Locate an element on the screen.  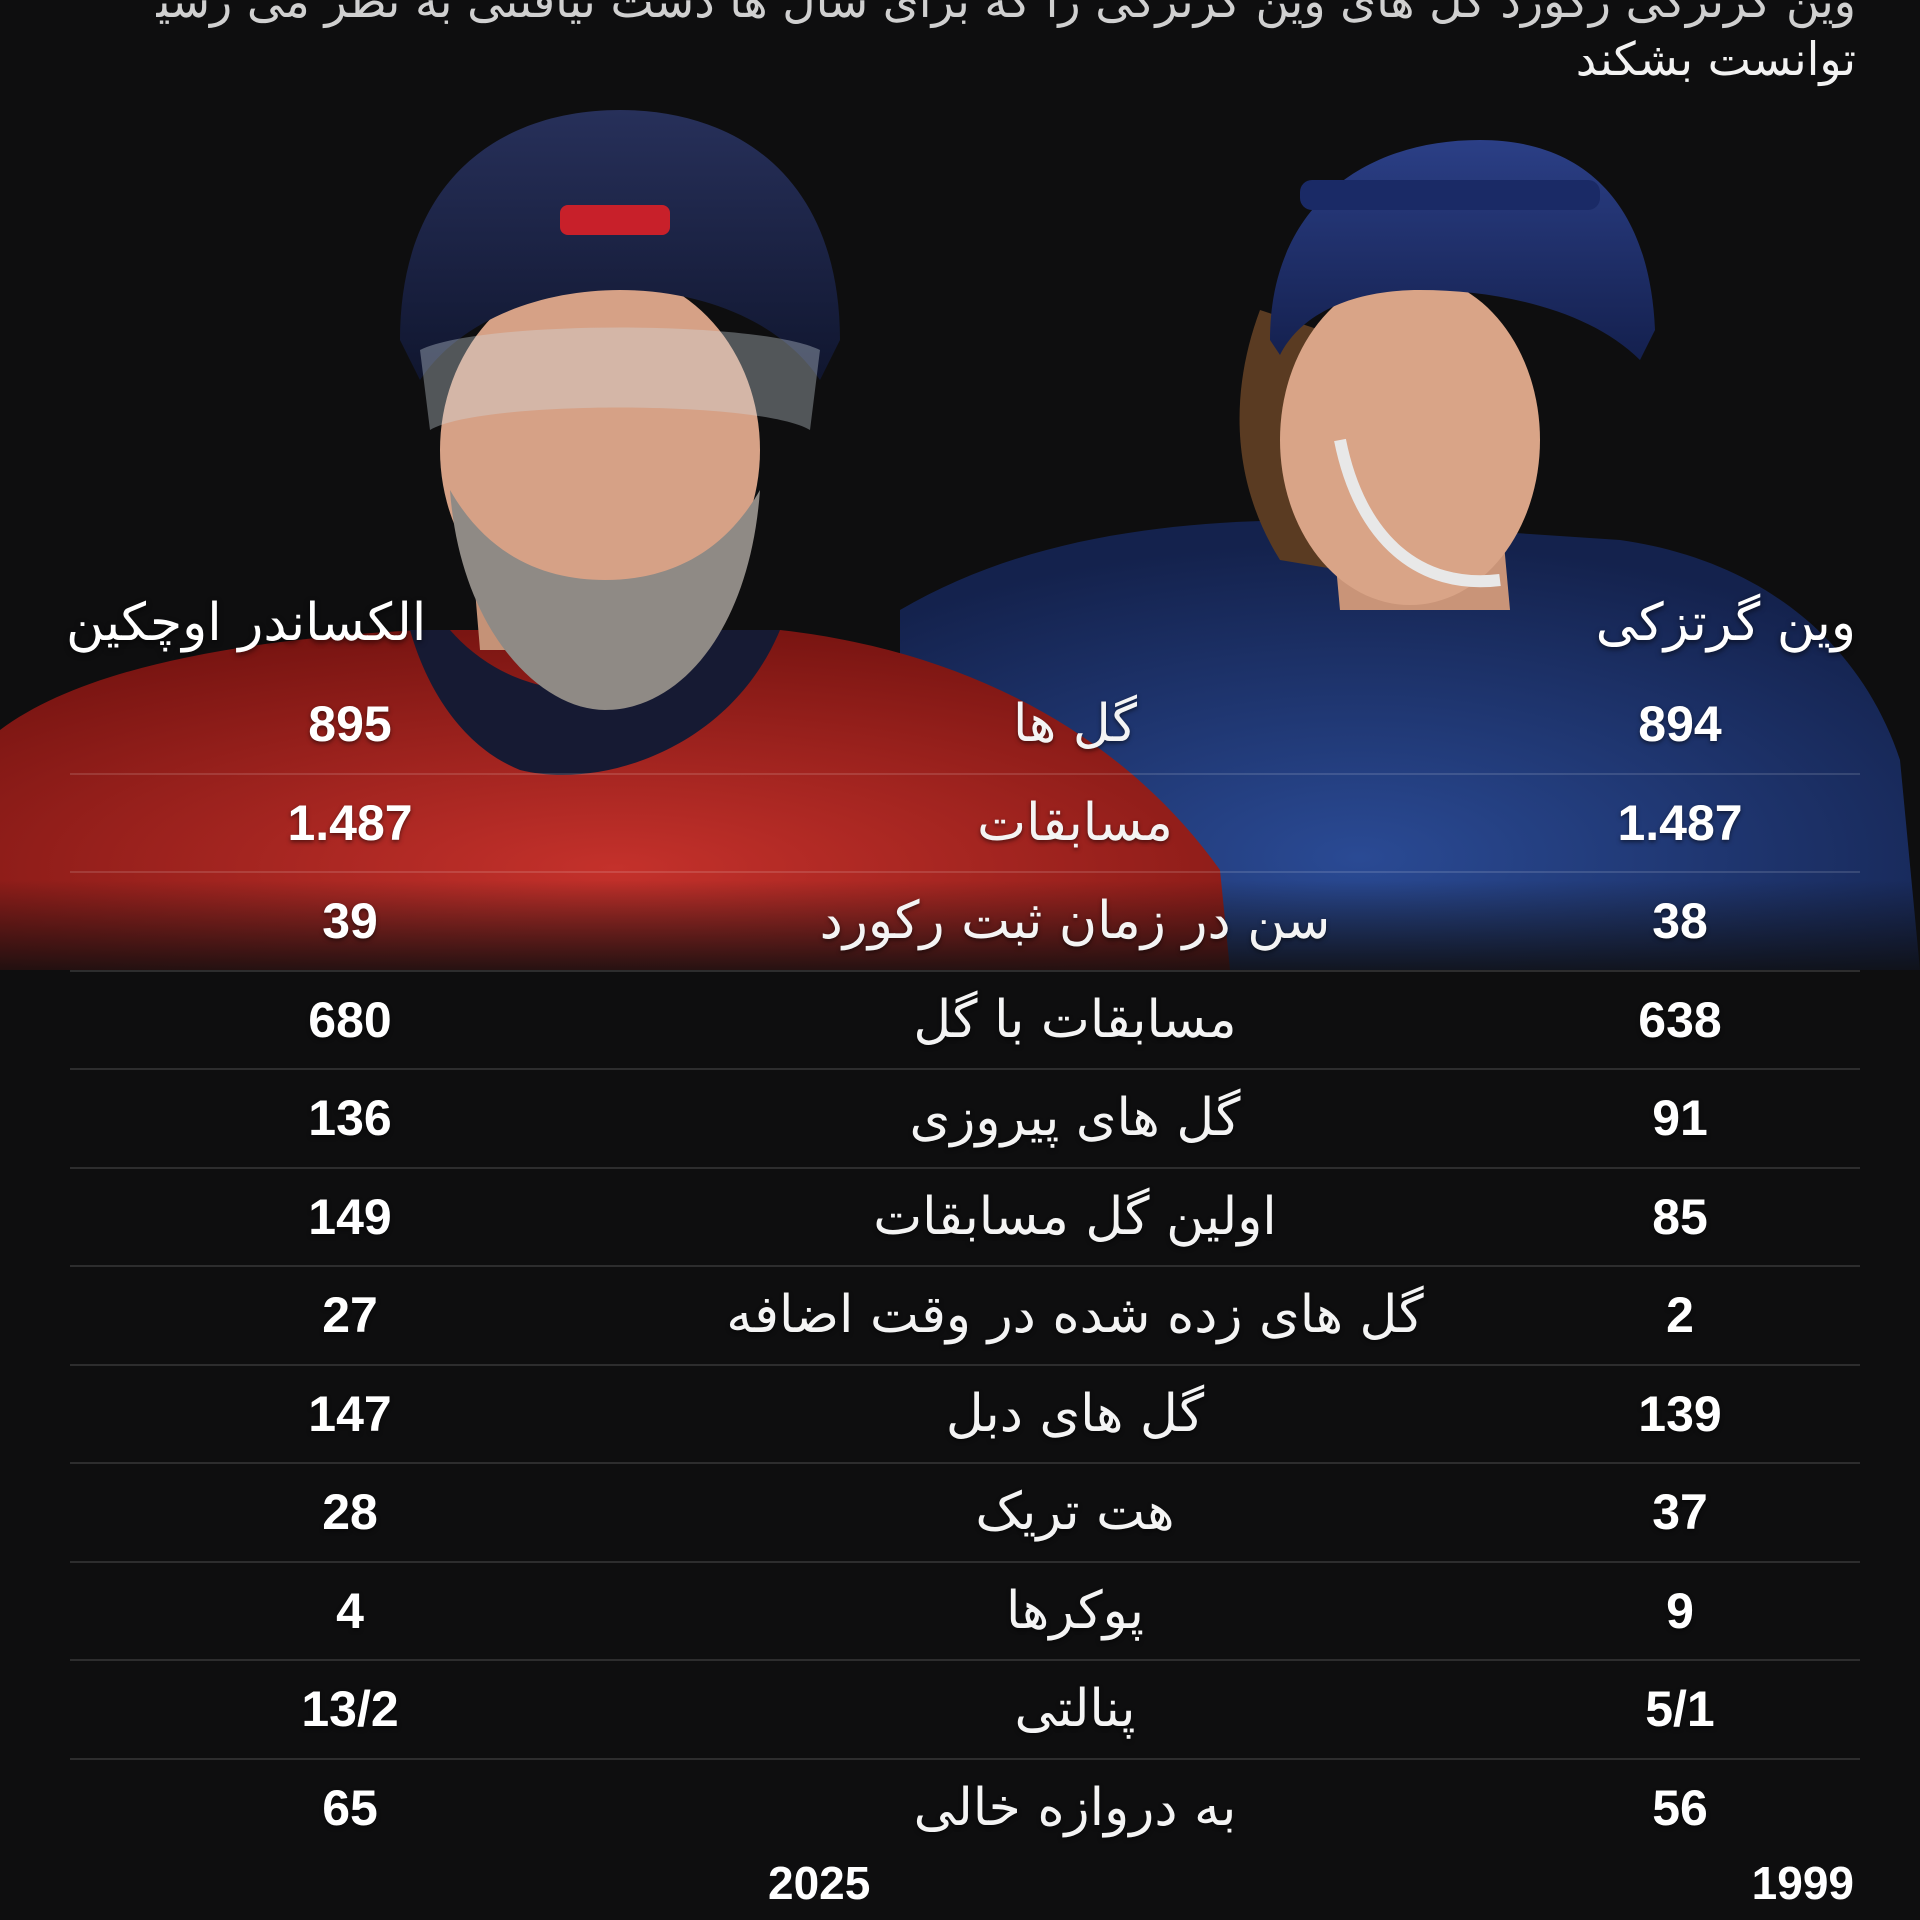
stat-label: هت تریک is located at coordinates (1075, 1512).